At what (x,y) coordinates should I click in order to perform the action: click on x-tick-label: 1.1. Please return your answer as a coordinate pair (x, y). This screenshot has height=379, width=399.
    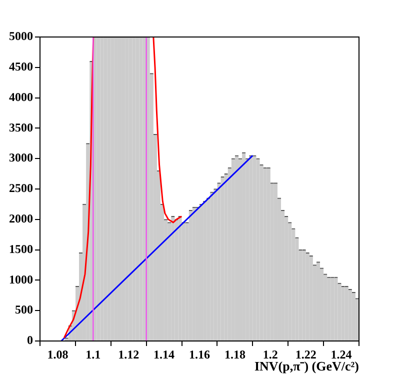
    Looking at the image, I should click on (93, 354).